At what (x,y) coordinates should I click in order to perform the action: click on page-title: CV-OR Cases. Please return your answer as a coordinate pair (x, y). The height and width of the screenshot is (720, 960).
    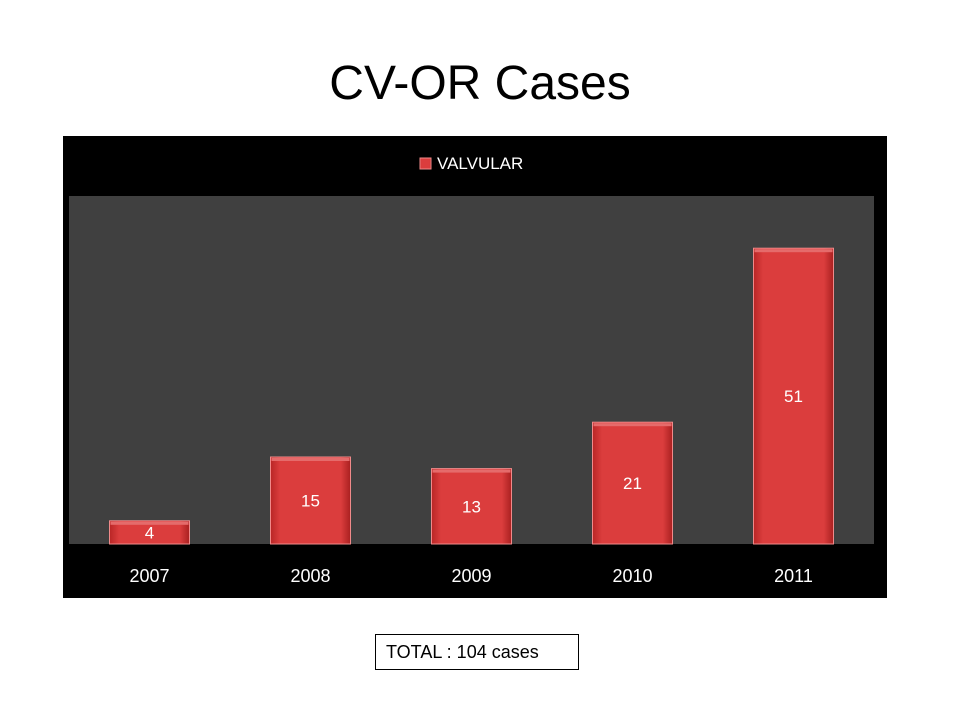
    Looking at the image, I should click on (480, 83).